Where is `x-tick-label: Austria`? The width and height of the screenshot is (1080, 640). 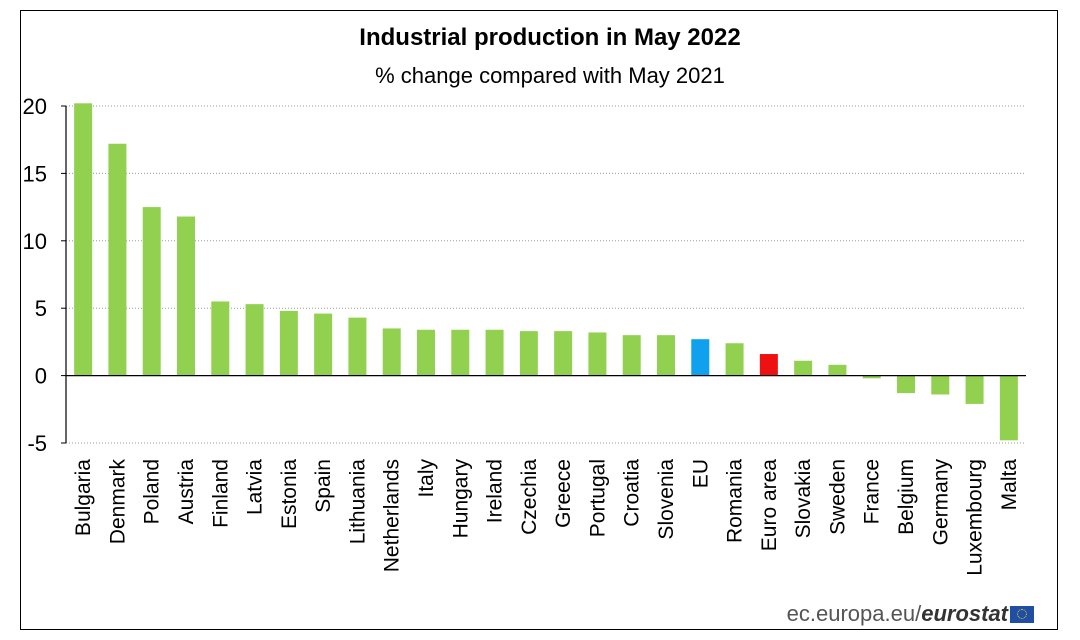
x-tick-label: Austria is located at coordinates (186, 492).